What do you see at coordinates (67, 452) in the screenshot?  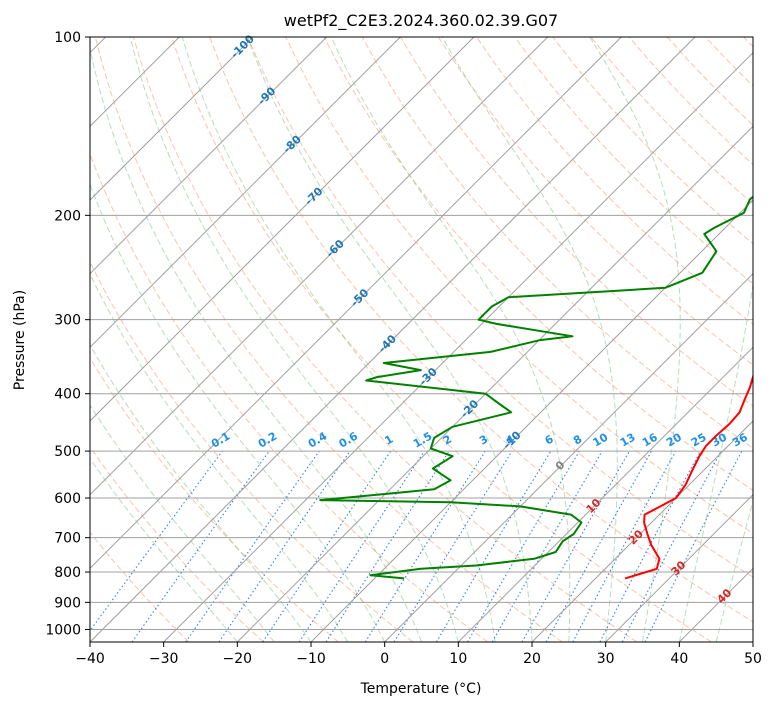 I see `y-tick-label: 500` at bounding box center [67, 452].